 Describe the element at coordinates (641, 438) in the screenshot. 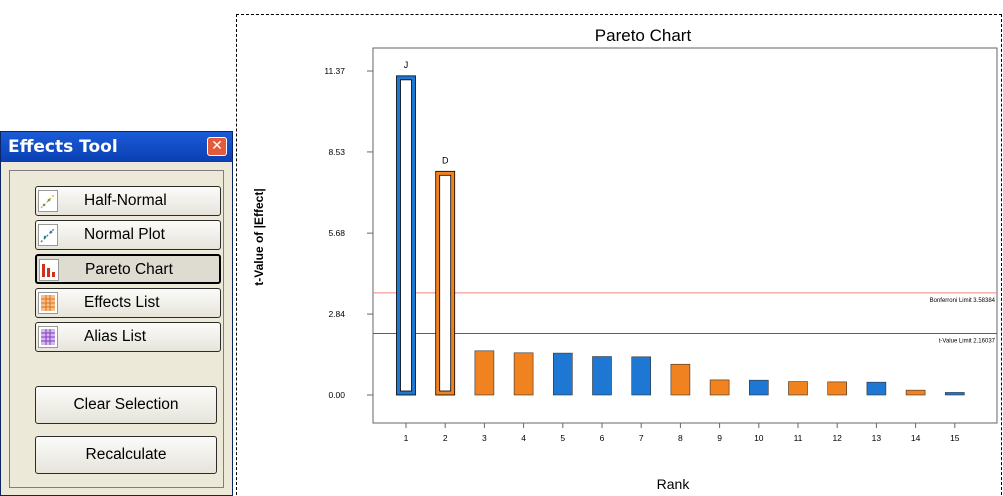

I see `x-tick-label: 7` at that location.